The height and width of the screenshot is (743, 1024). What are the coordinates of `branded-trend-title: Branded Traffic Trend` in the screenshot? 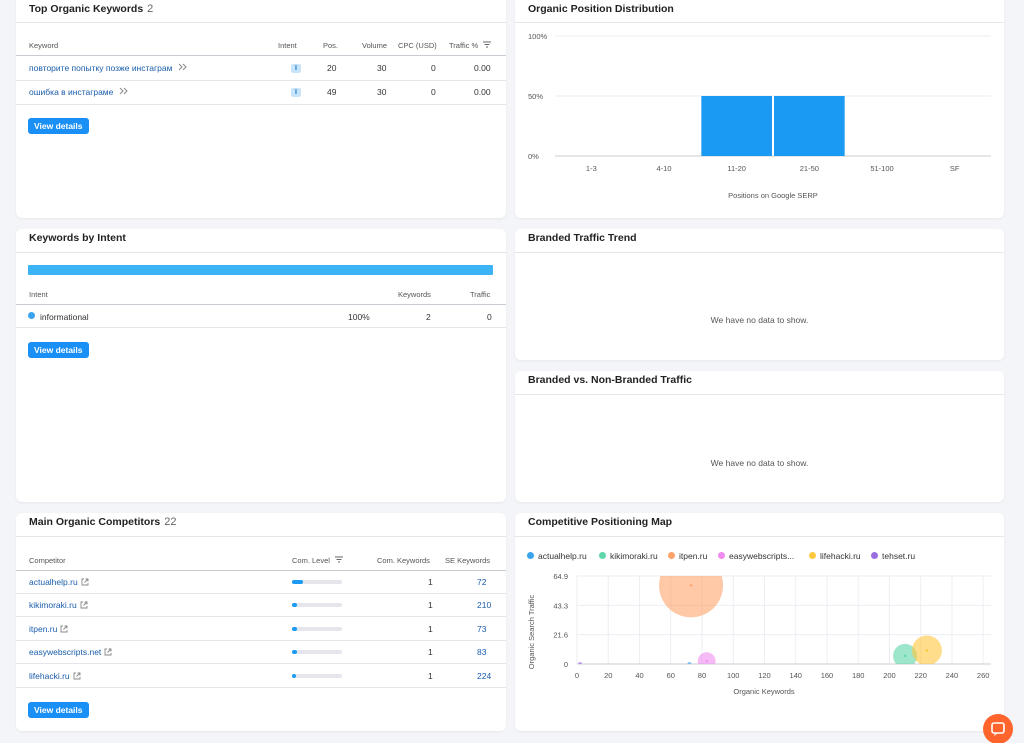 It's located at (759, 241).